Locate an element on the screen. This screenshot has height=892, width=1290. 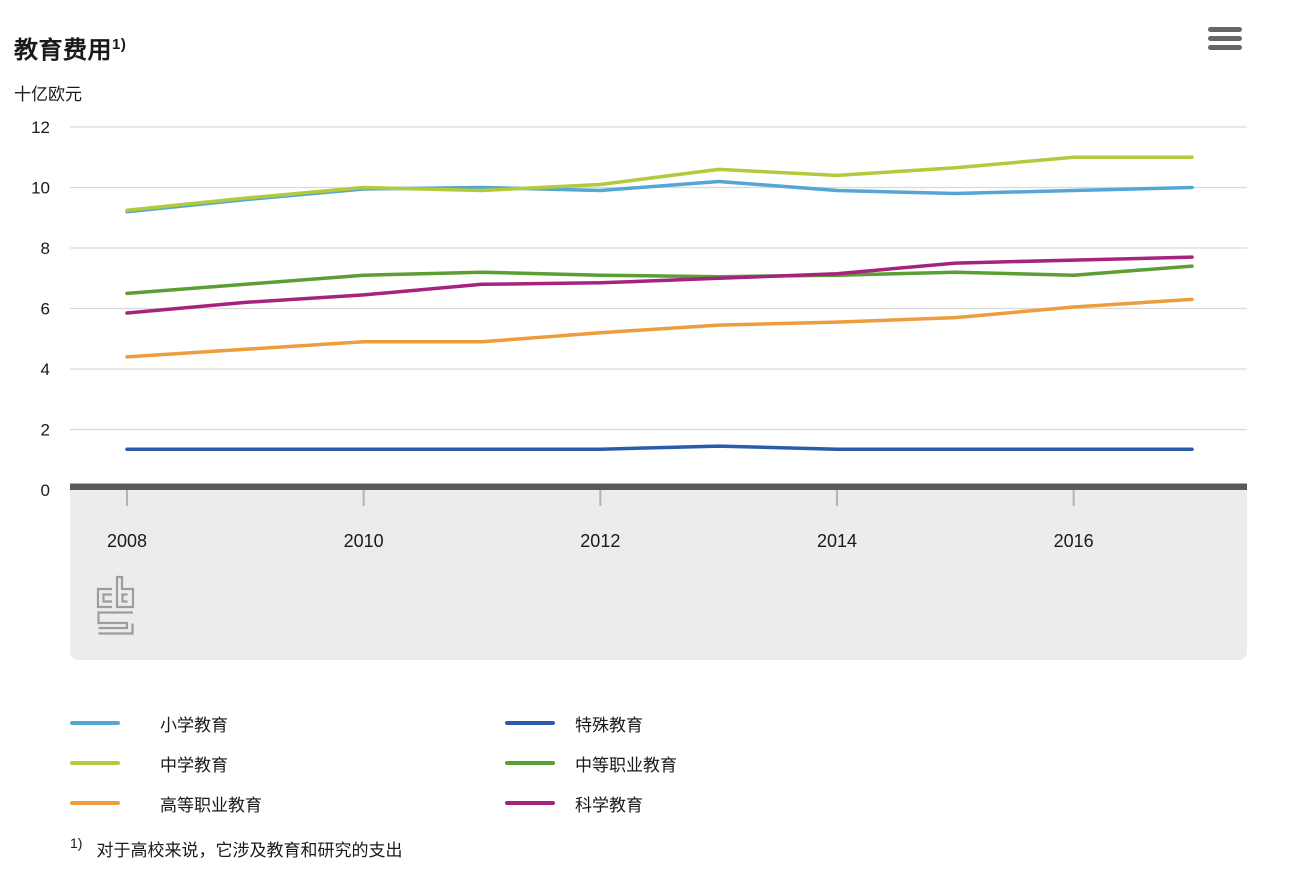
legend-item-小学教育: 小学教育 is located at coordinates (166, 723).